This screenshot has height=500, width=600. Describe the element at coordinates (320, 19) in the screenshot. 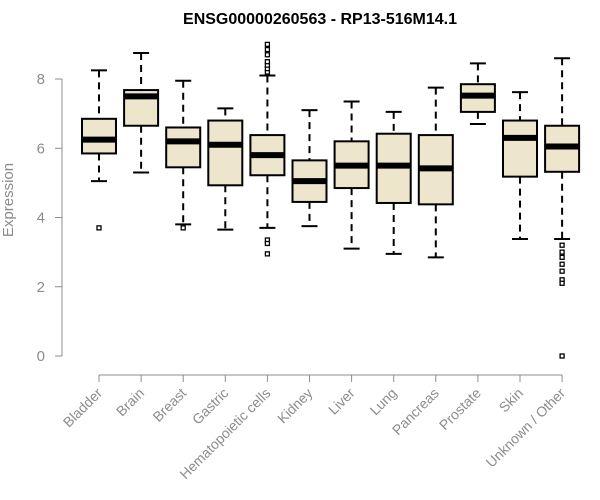

I see `chart-title: ENSG00000260563 - RP13-516M14.1` at that location.